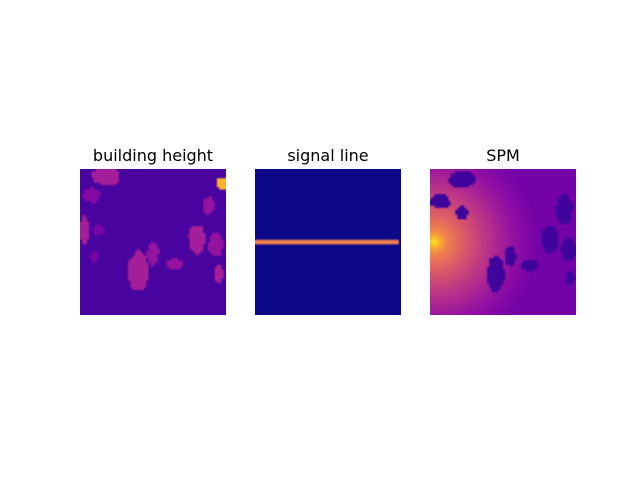  Describe the element at coordinates (503, 242) in the screenshot. I see `heatmap-spm` at that location.